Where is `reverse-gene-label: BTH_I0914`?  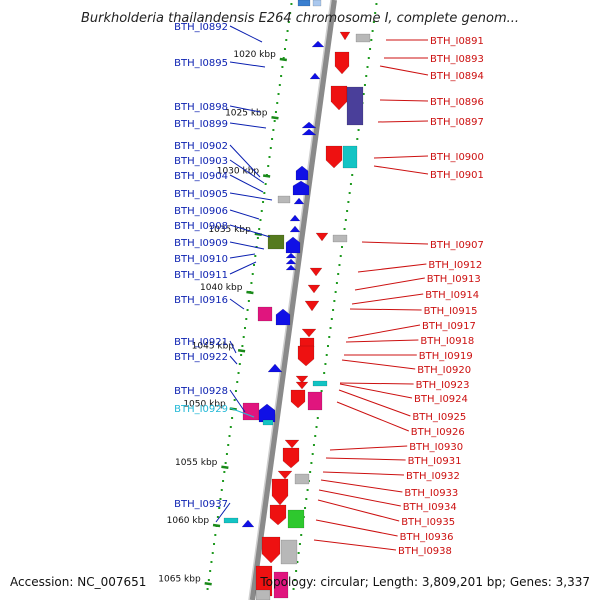
reverse-gene-label: BTH_I0914 is located at coordinates (452, 295).